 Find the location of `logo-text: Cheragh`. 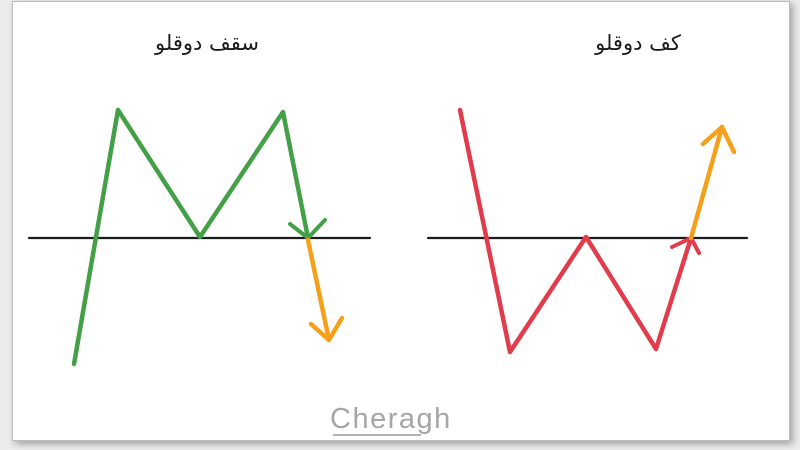

logo-text: Cheragh is located at coordinates (391, 419).